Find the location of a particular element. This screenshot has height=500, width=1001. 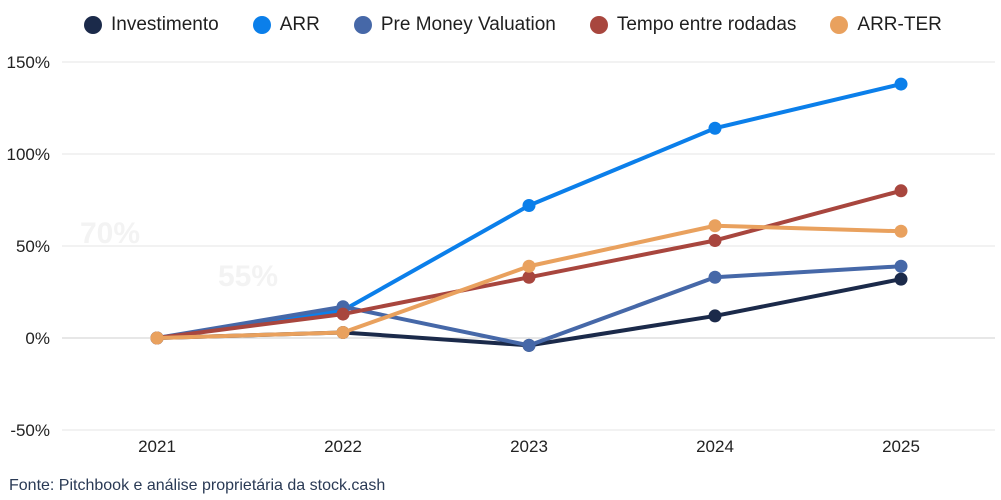

y-tick-label: 0% is located at coordinates (37, 338).